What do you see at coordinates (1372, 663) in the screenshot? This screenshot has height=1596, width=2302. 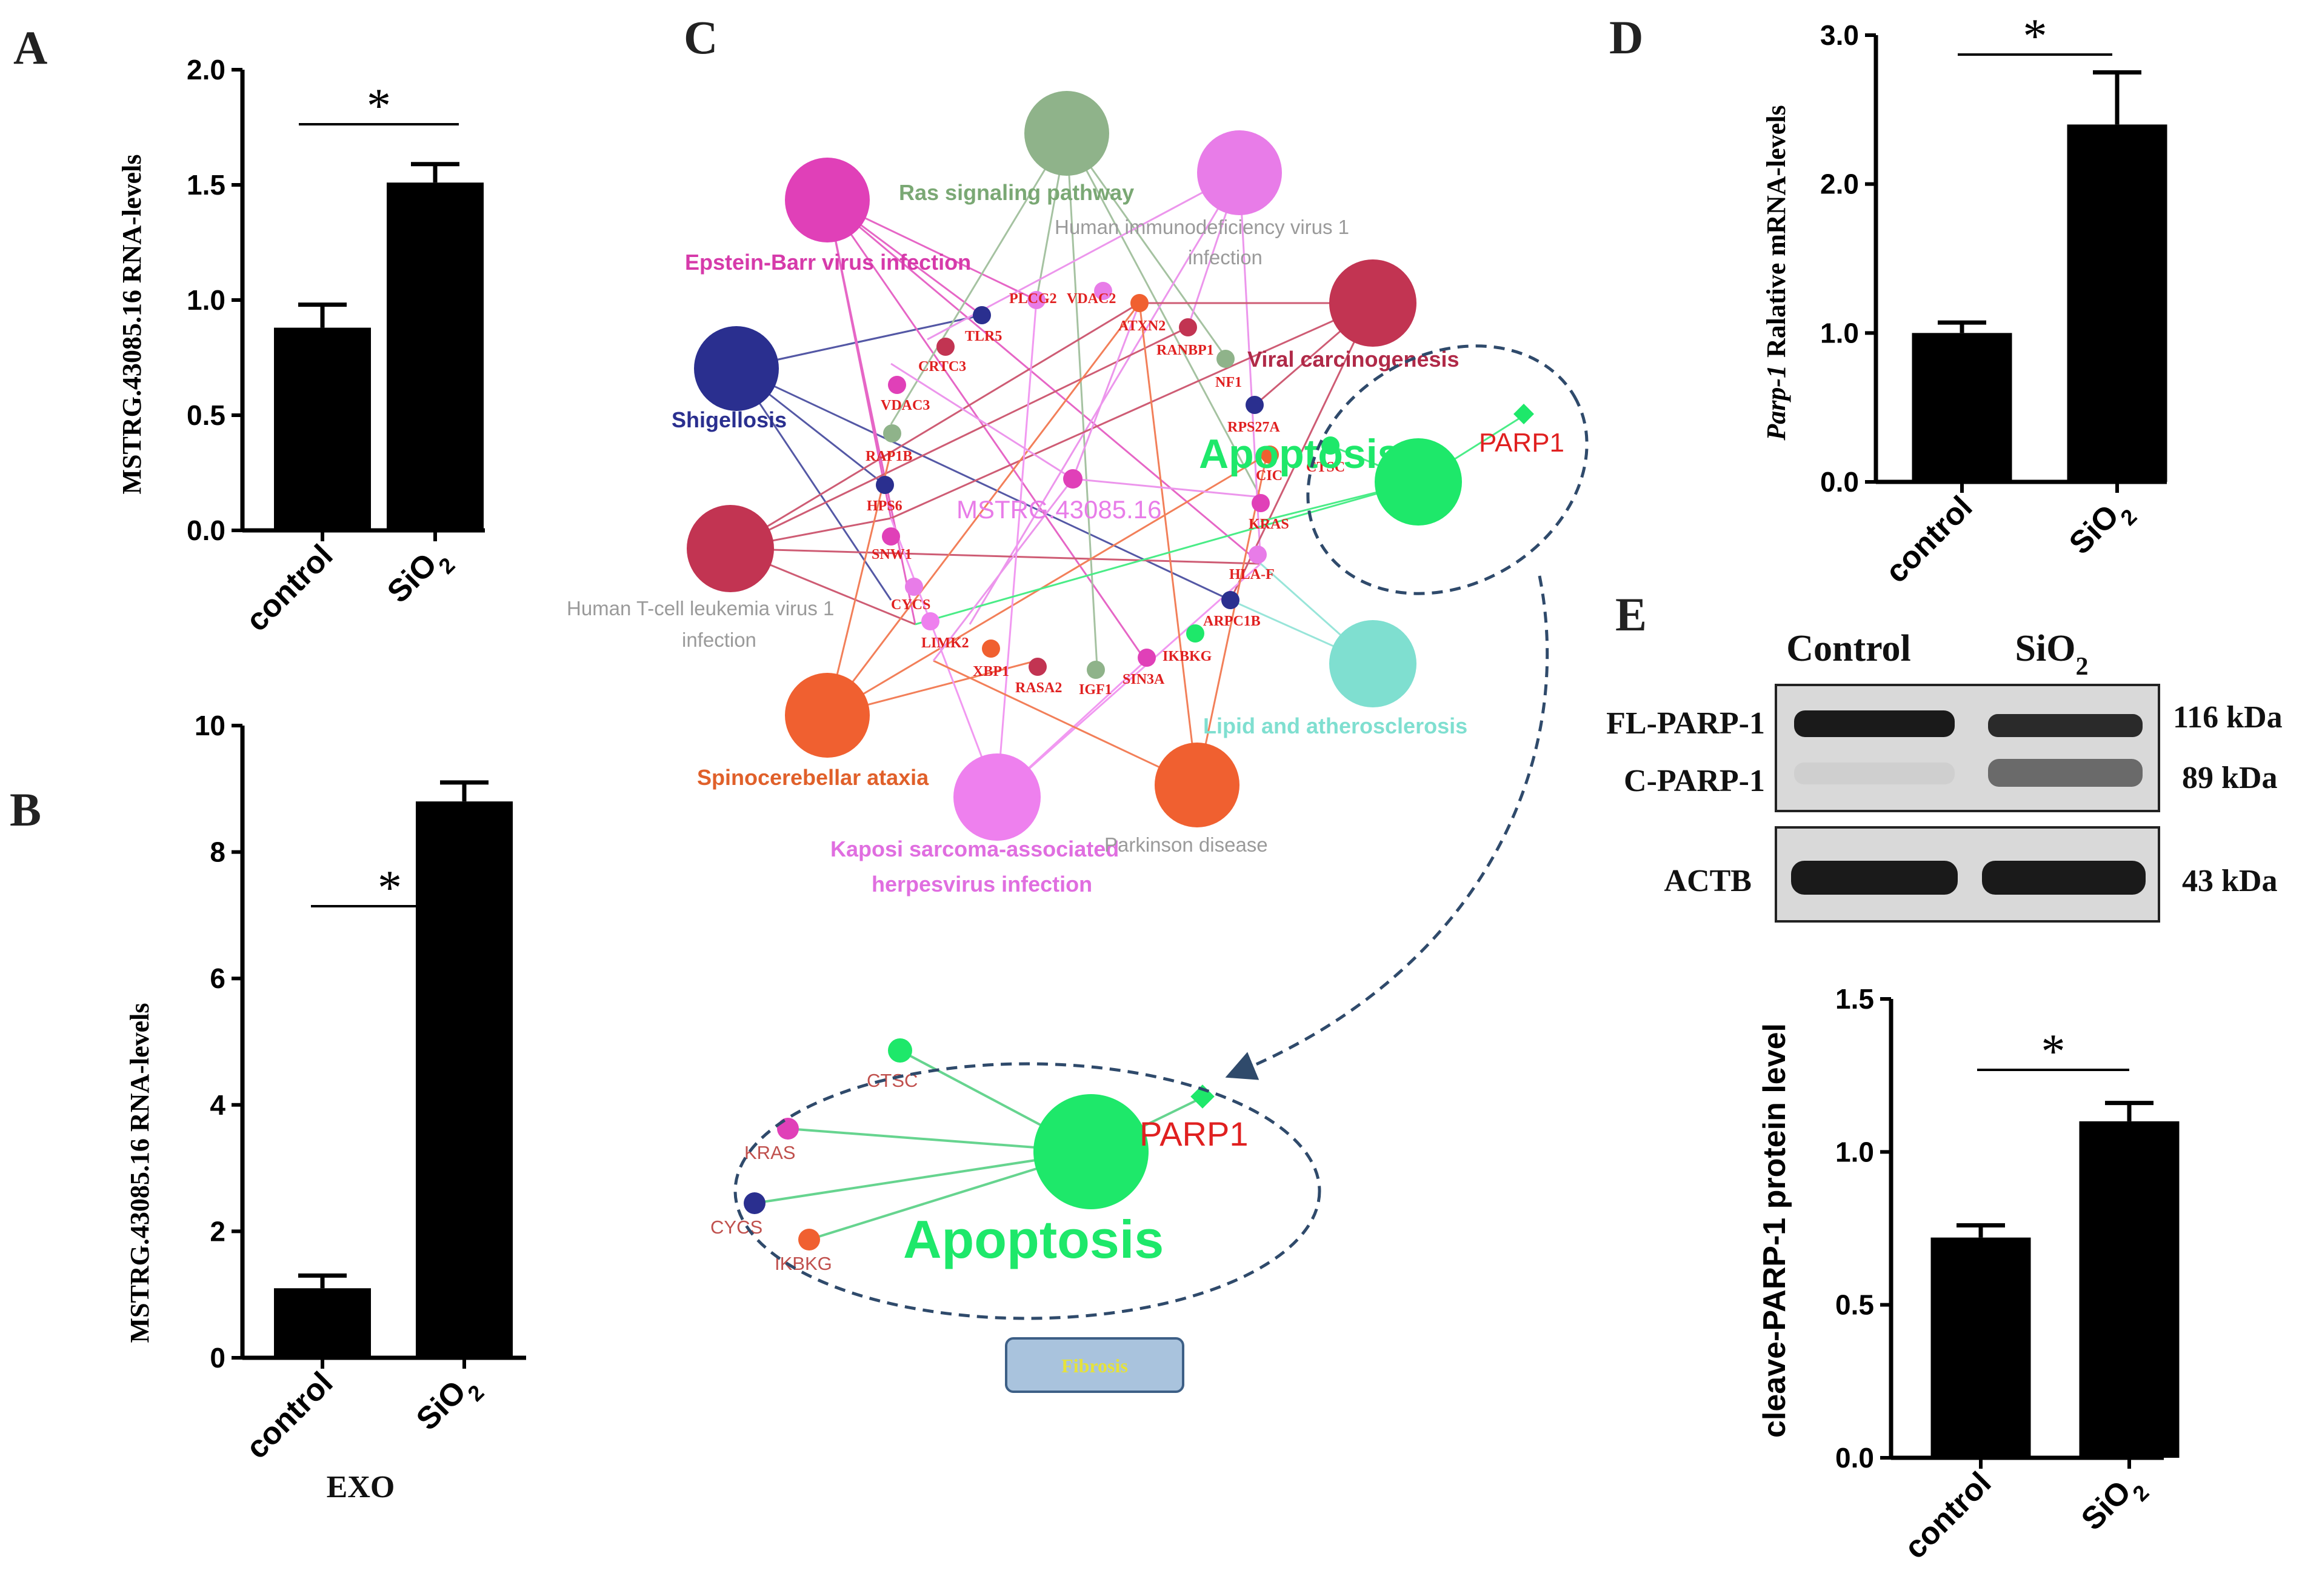 I see `node-lipid-atherosclerosis` at bounding box center [1372, 663].